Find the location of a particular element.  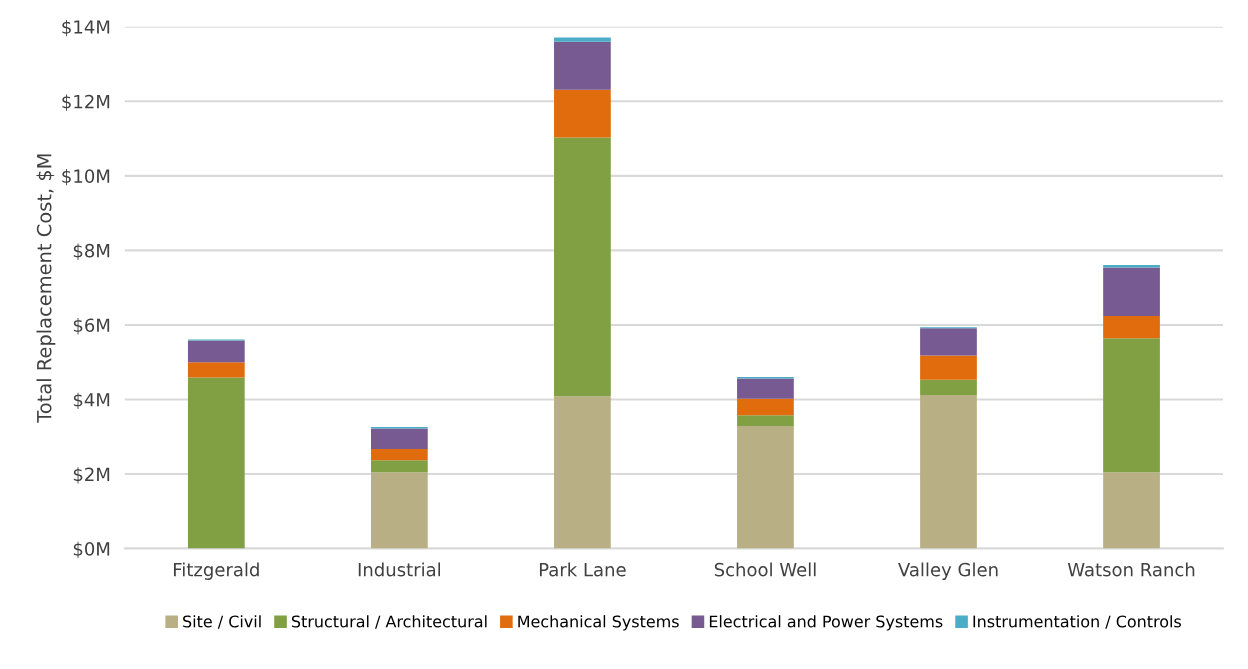

x-tick-label: Valley Glen is located at coordinates (948, 571).